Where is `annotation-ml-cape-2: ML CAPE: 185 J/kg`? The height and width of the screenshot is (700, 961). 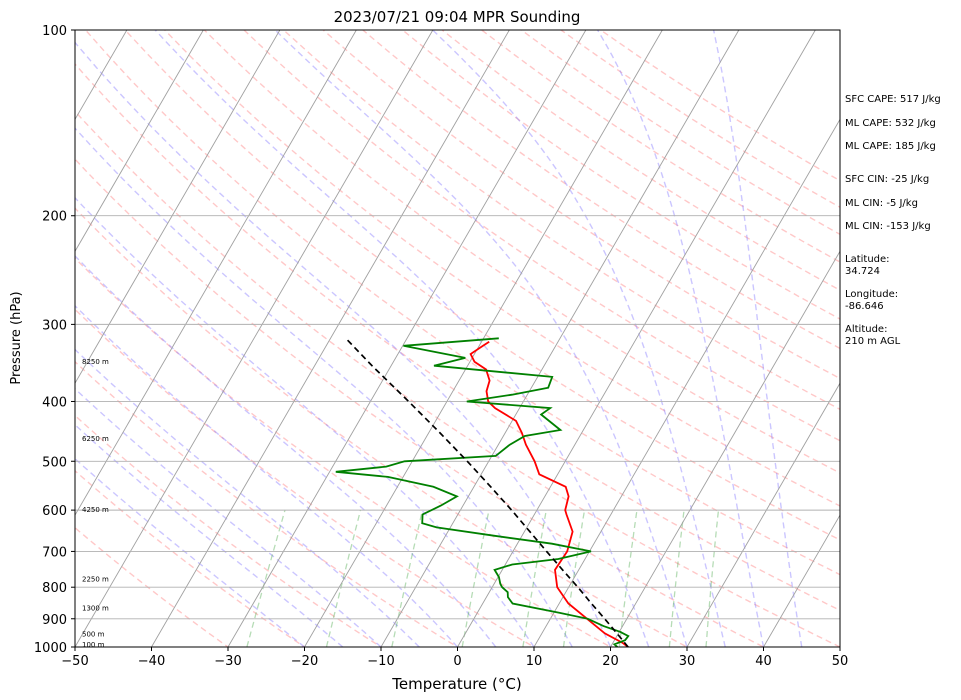 annotation-ml-cape-2: ML CAPE: 185 J/kg is located at coordinates (890, 146).